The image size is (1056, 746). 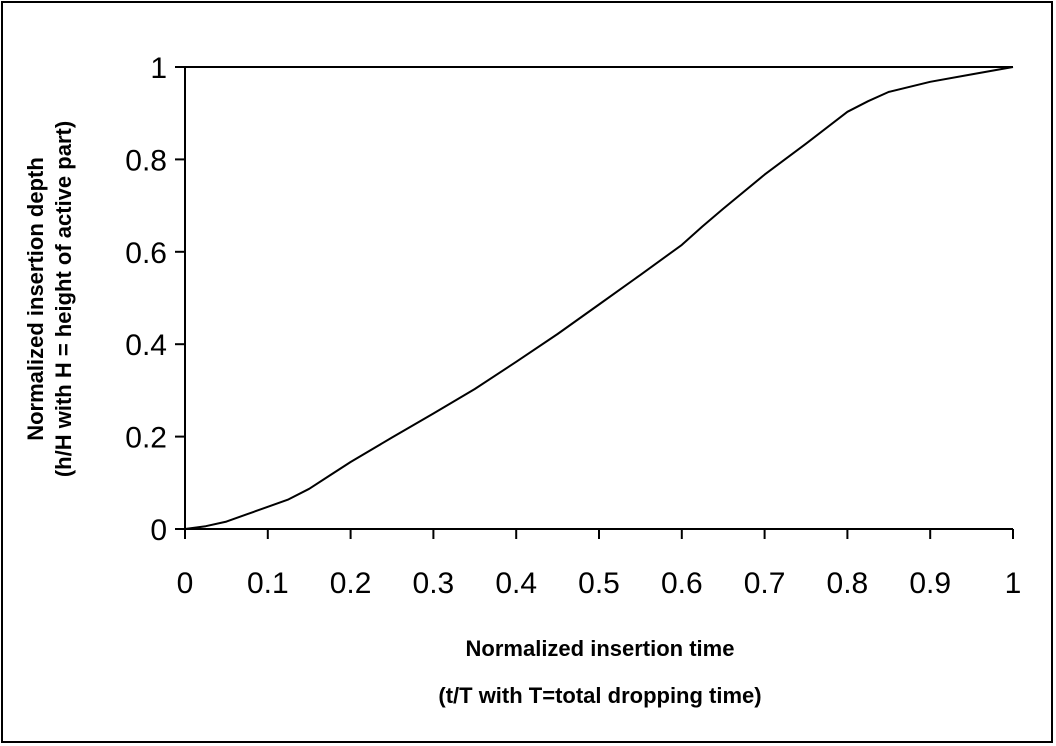 What do you see at coordinates (599, 583) in the screenshot?
I see `x-tick-label: 0.5` at bounding box center [599, 583].